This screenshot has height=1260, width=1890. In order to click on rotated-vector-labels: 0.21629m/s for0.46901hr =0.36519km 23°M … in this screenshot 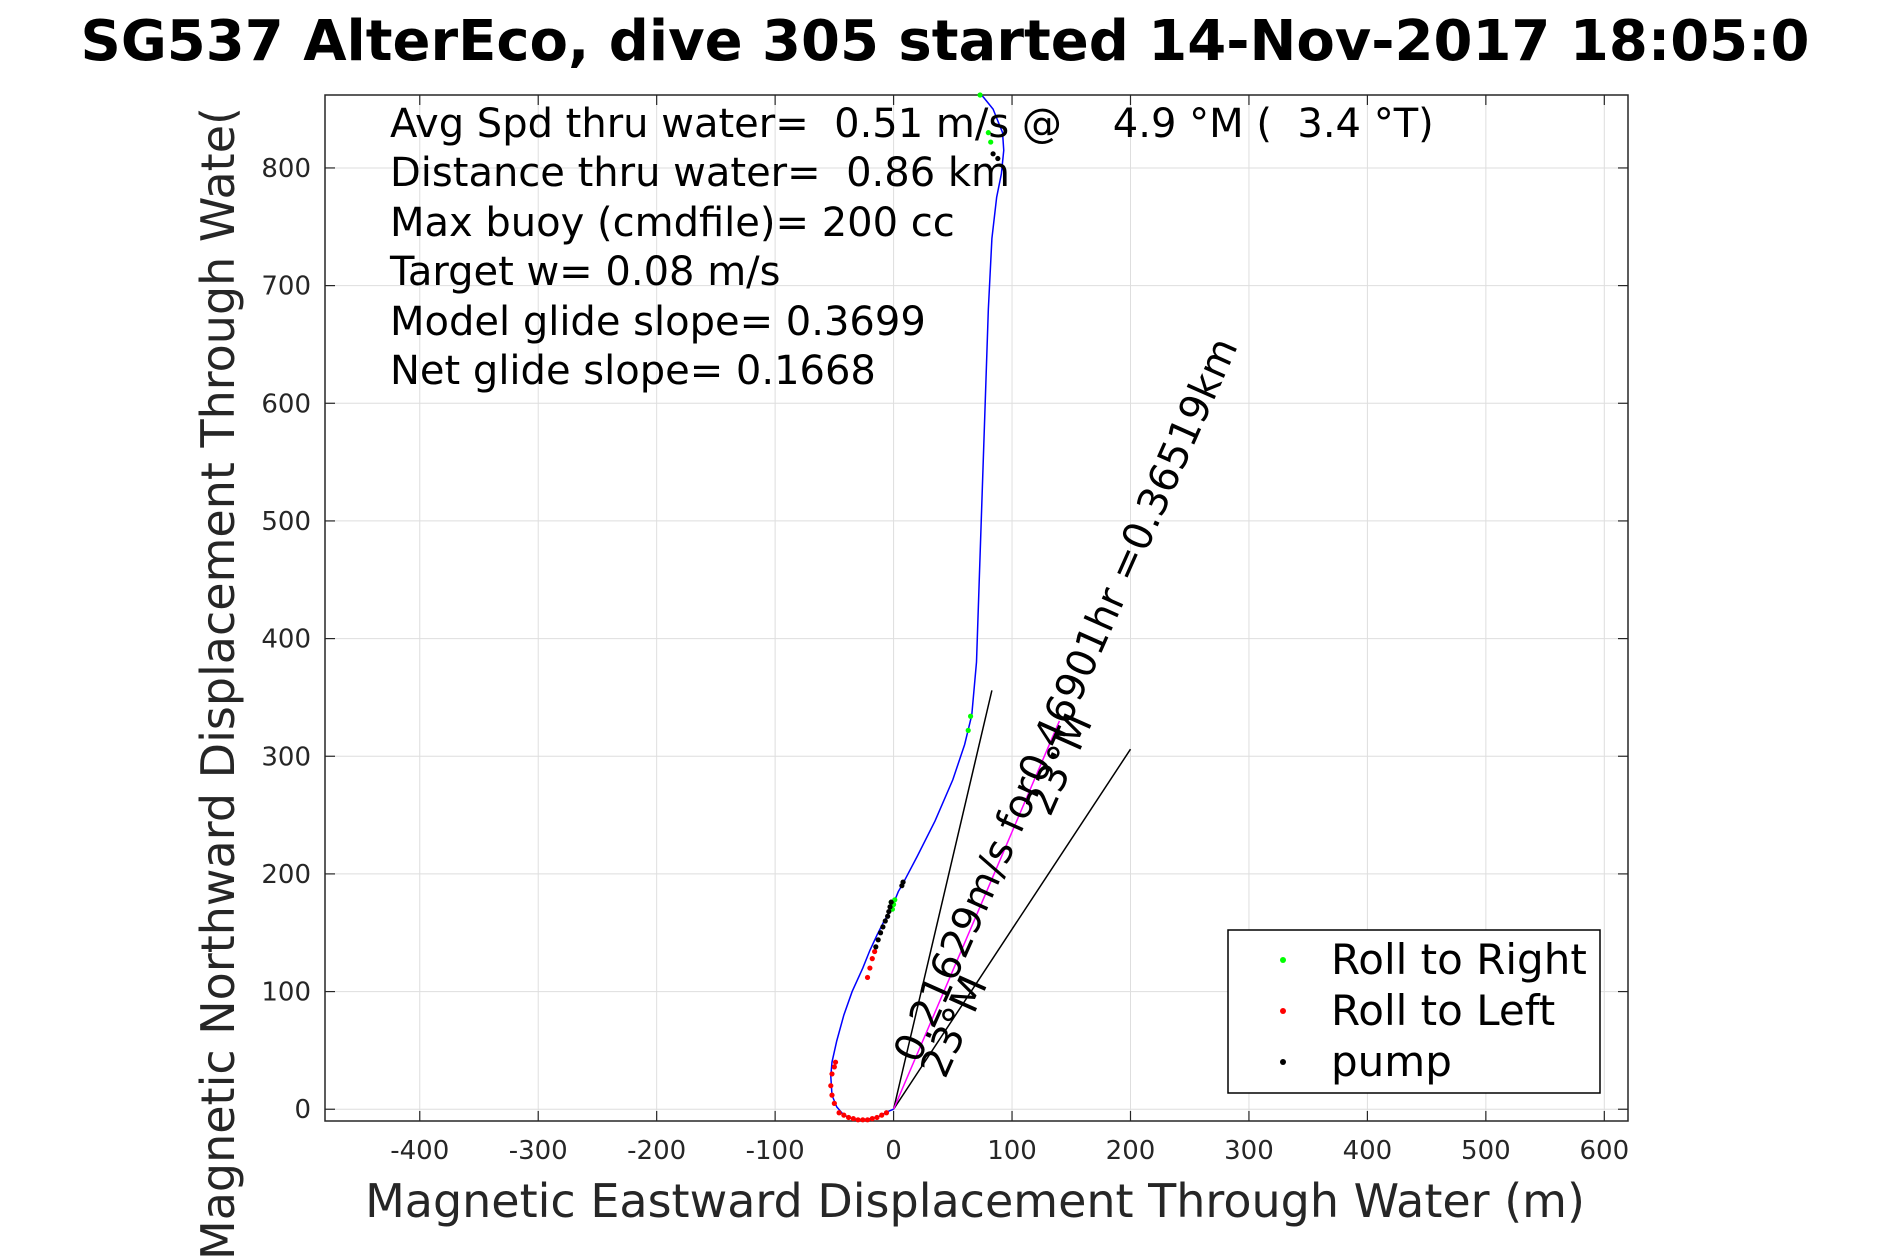, I will do `click(1066, 707)`.